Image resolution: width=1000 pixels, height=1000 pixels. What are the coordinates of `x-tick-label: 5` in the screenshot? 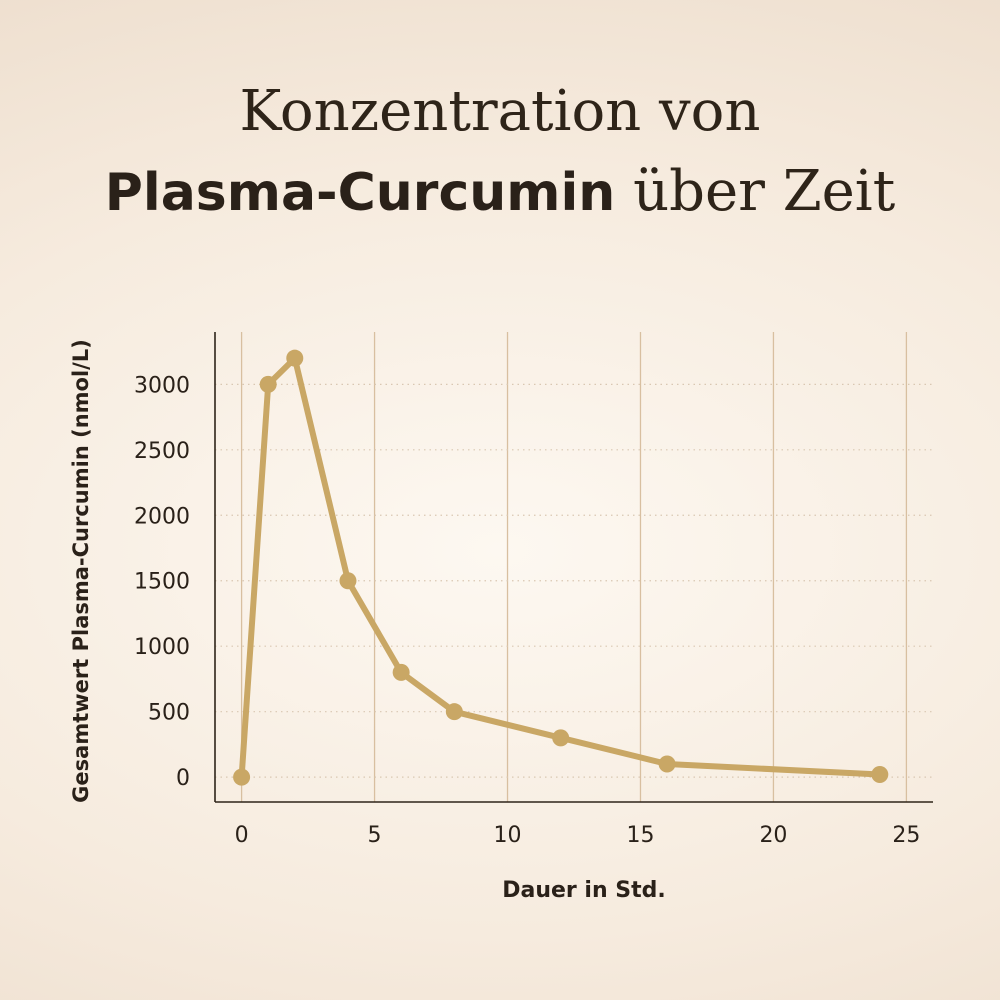 It's located at (375, 835).